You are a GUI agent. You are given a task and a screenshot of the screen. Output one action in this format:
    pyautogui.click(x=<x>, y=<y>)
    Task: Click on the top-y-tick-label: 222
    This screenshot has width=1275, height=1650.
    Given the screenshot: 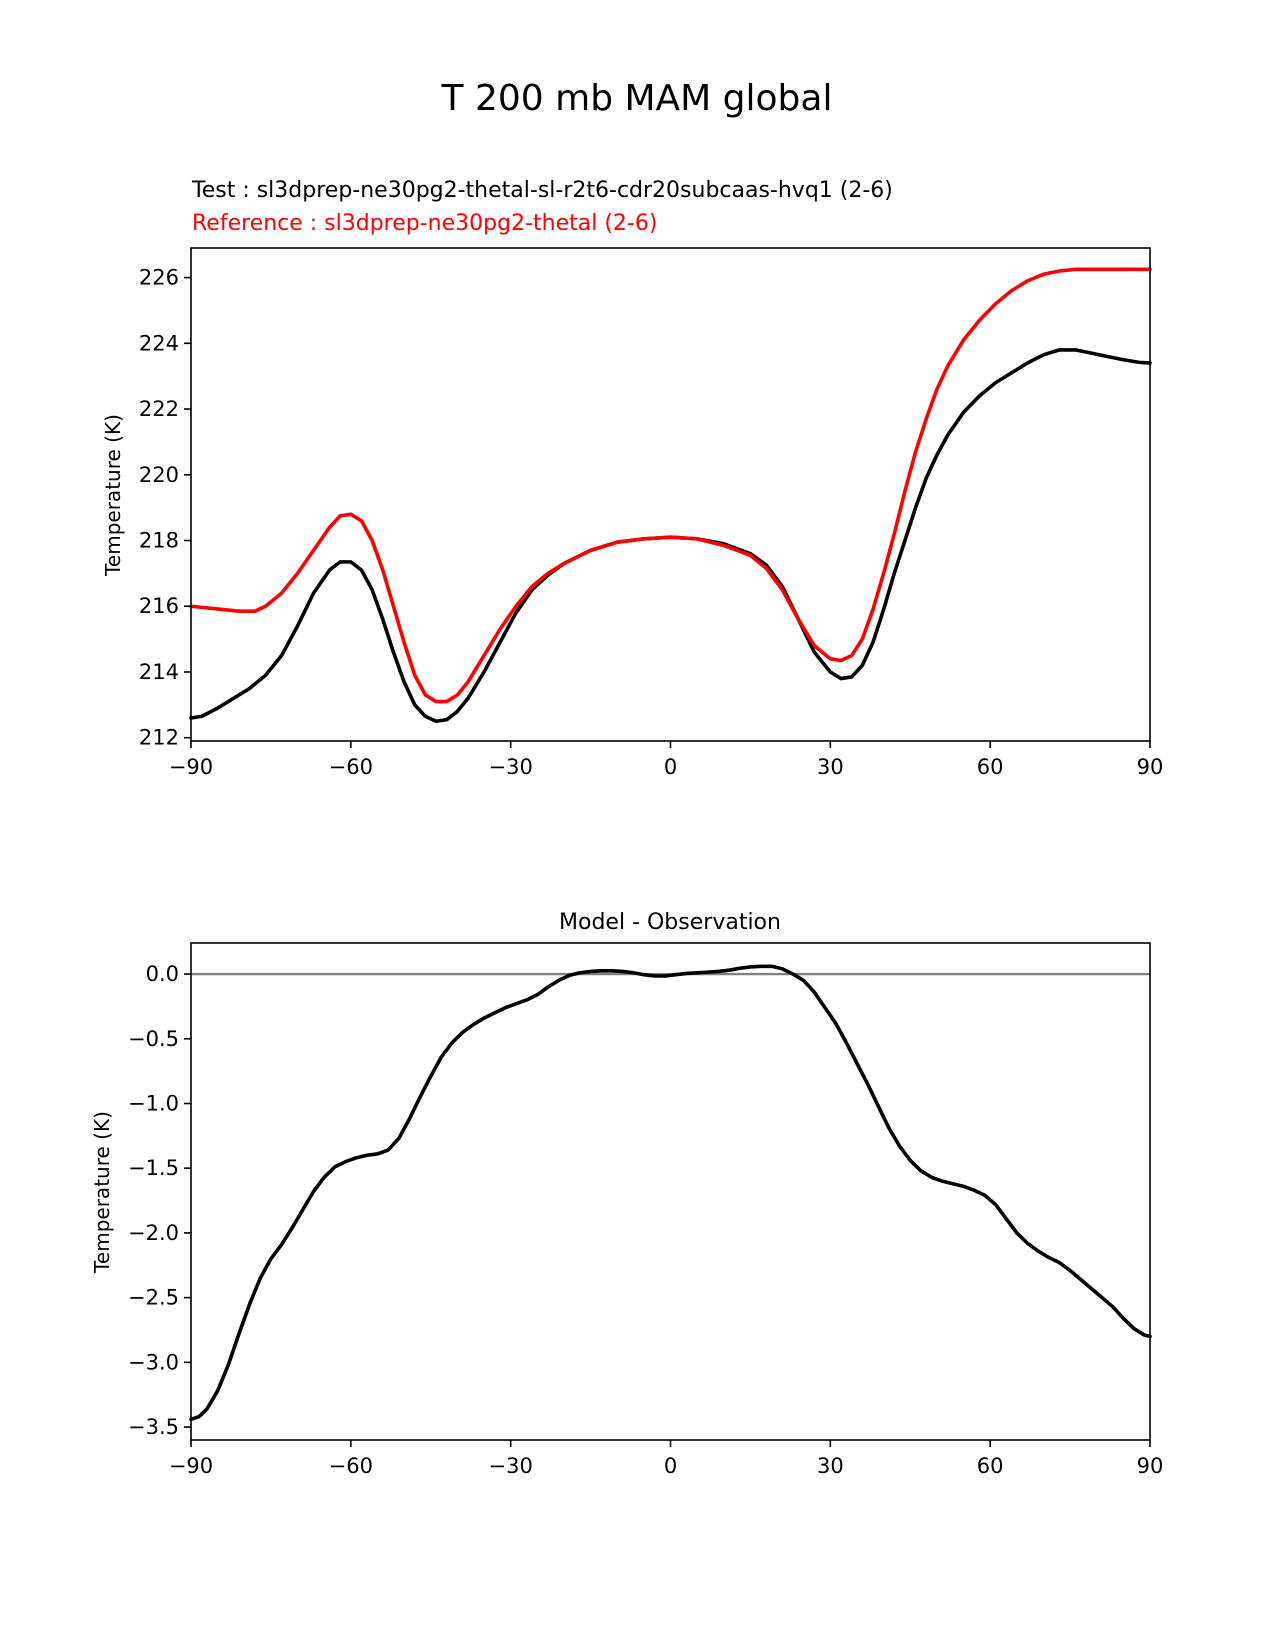 What is the action you would take?
    pyautogui.click(x=159, y=409)
    